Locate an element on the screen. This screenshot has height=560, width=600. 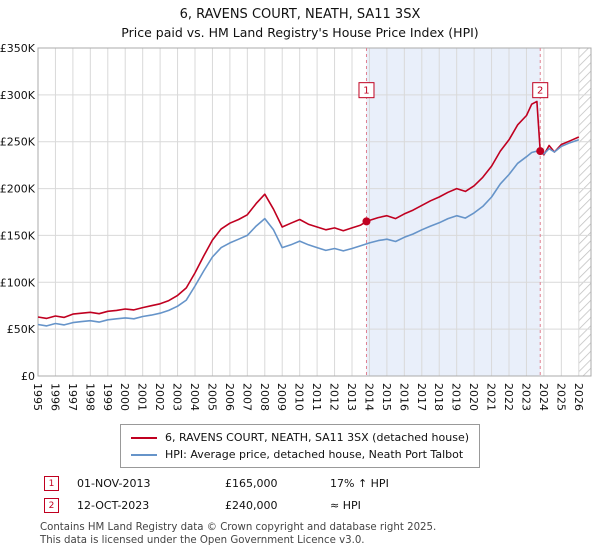
blue-line-sample-icon is located at coordinates (143, 454).